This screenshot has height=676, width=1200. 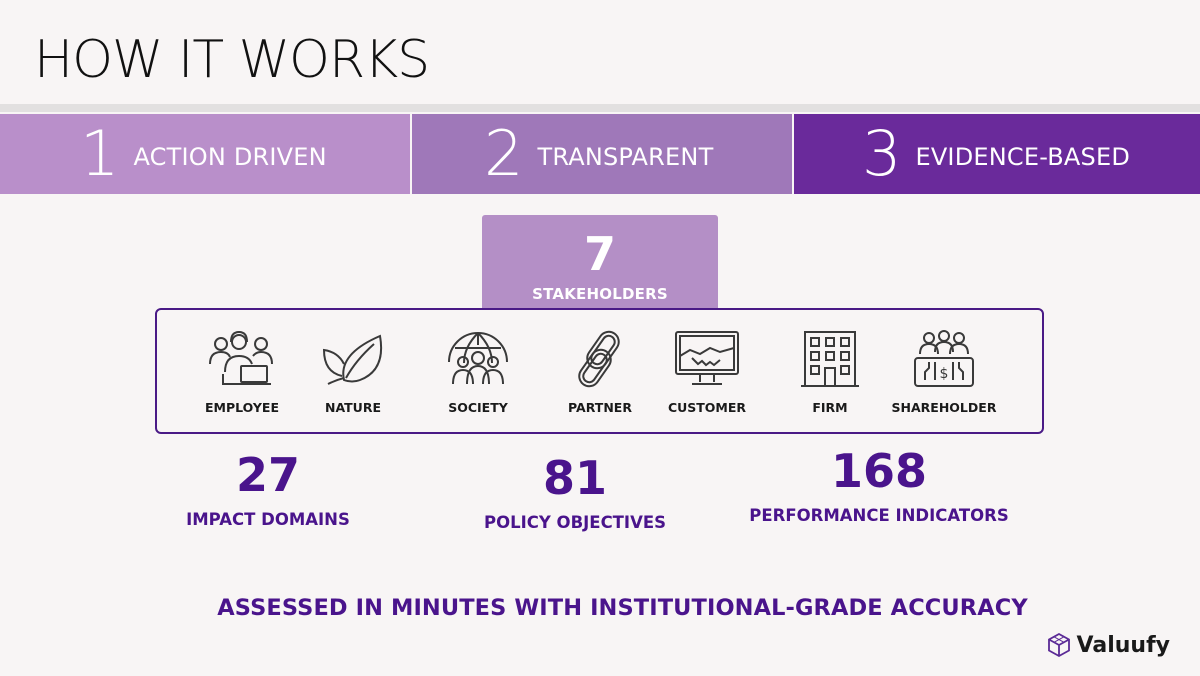 I want to click on stakeholder-shareholder: $ SHAREHOLDER, so click(x=944, y=362).